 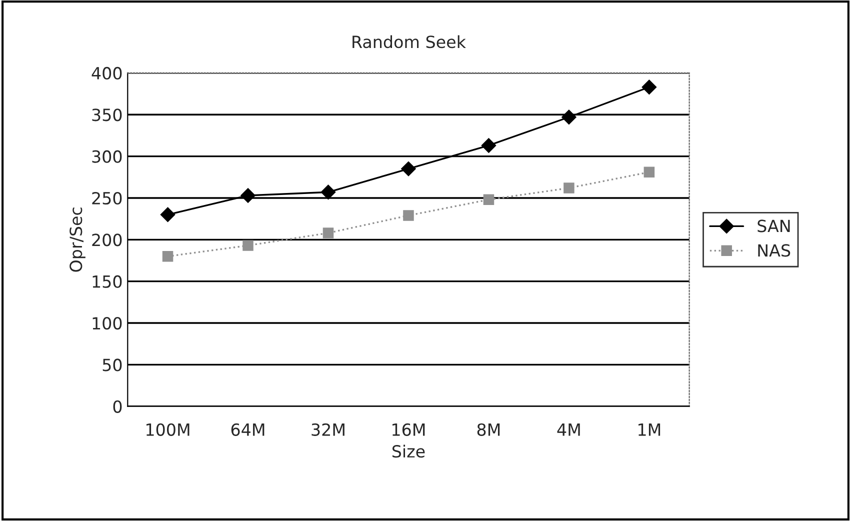 What do you see at coordinates (649, 430) in the screenshot?
I see `x-tick-label: 1M` at bounding box center [649, 430].